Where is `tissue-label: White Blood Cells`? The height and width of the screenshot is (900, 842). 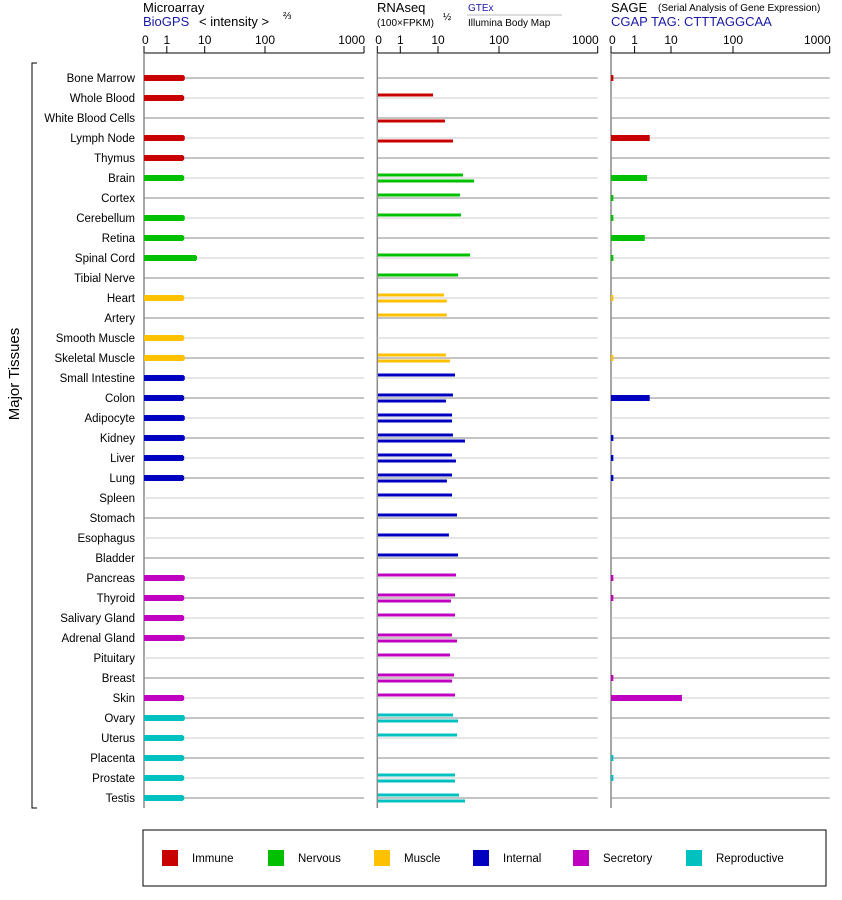
tissue-label: White Blood Cells is located at coordinates (89, 119).